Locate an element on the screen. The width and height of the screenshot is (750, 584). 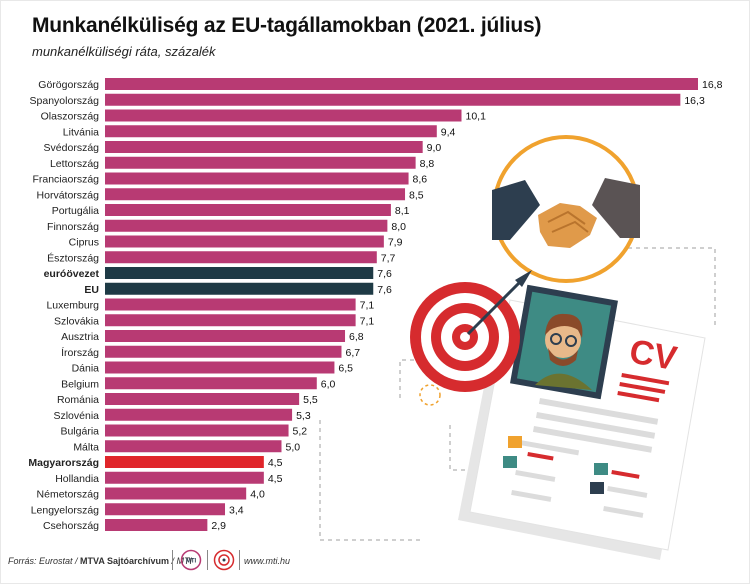
category-label-horvatorszag: Horvátország is located at coordinates (68, 195).